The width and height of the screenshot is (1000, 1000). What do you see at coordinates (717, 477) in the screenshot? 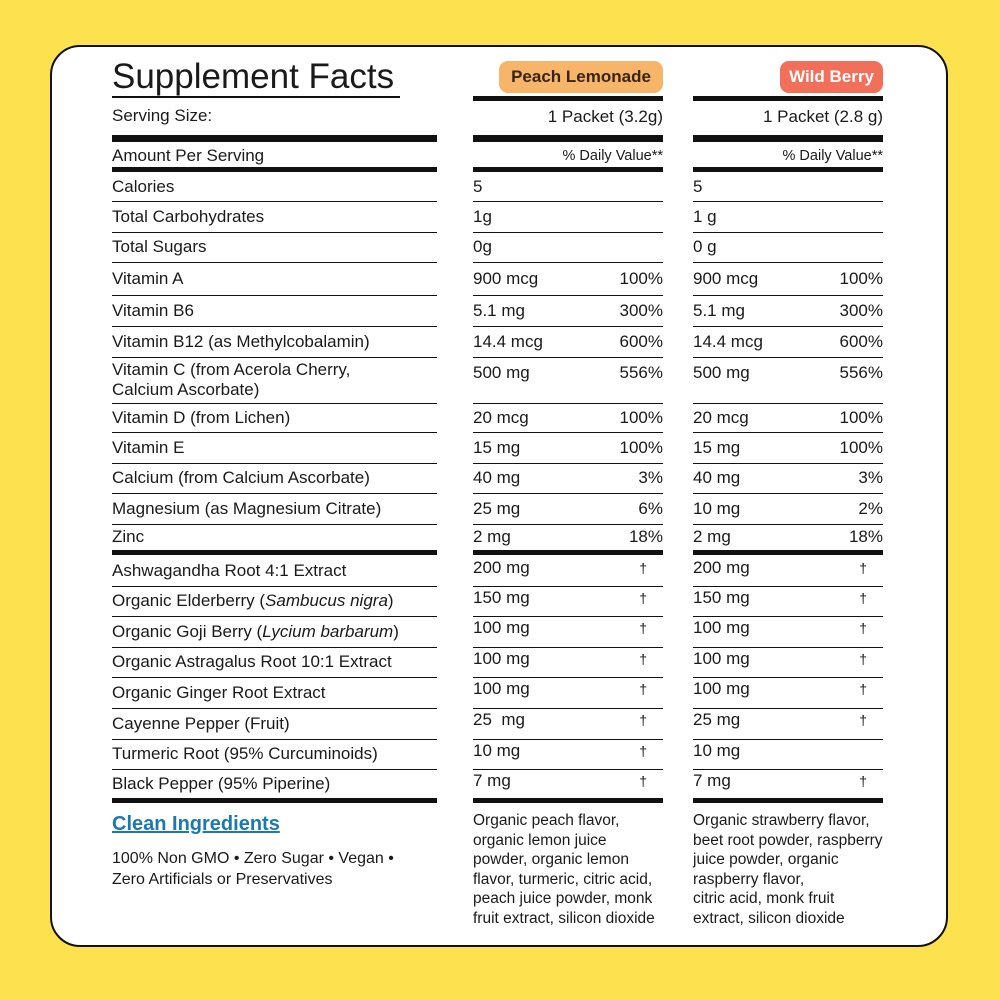
I see `amount: 40 mg` at bounding box center [717, 477].